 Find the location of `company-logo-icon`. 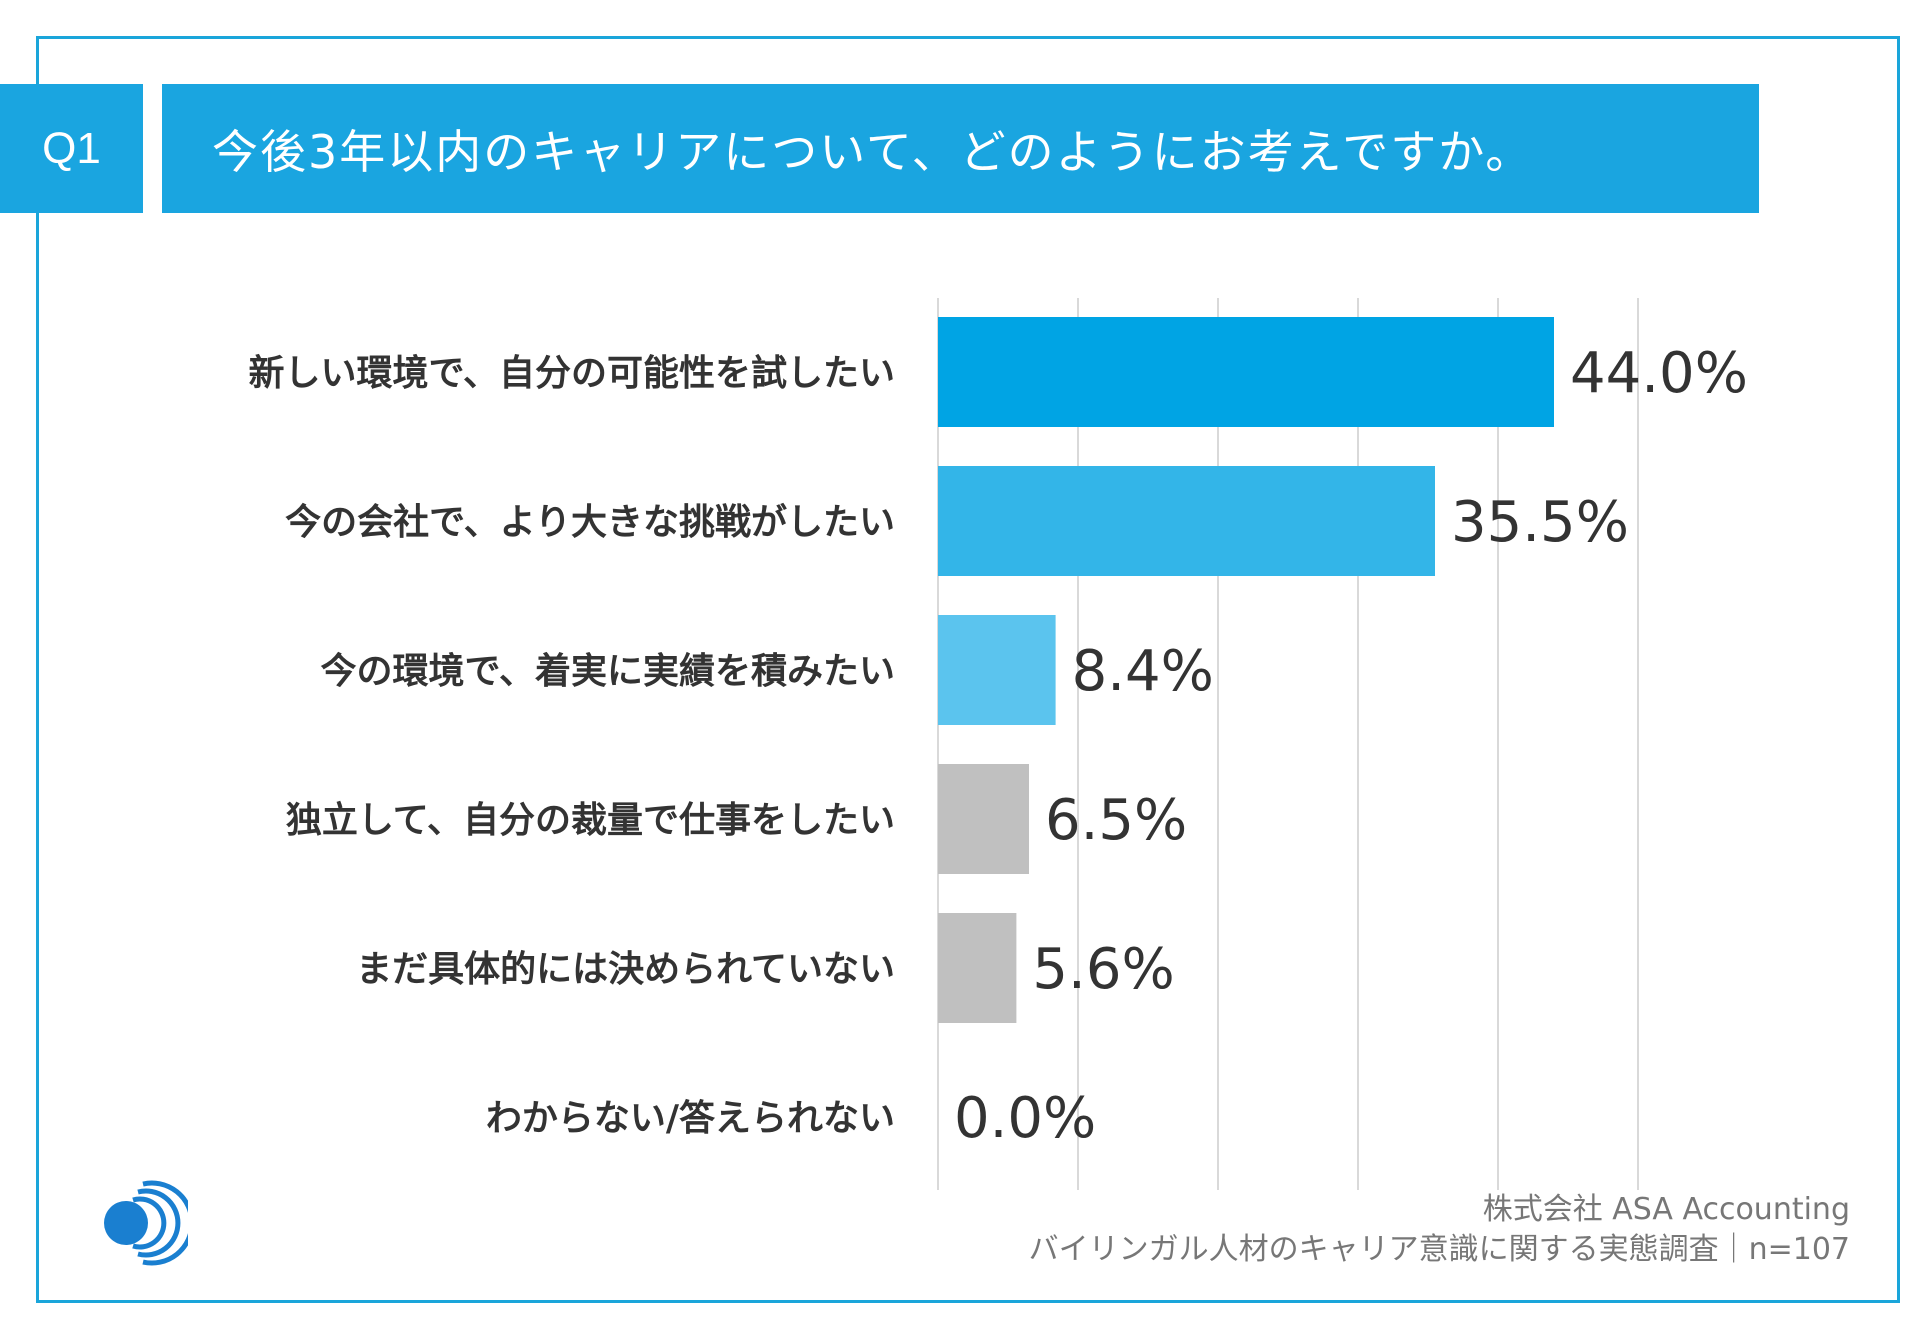

company-logo-icon is located at coordinates (146, 1223).